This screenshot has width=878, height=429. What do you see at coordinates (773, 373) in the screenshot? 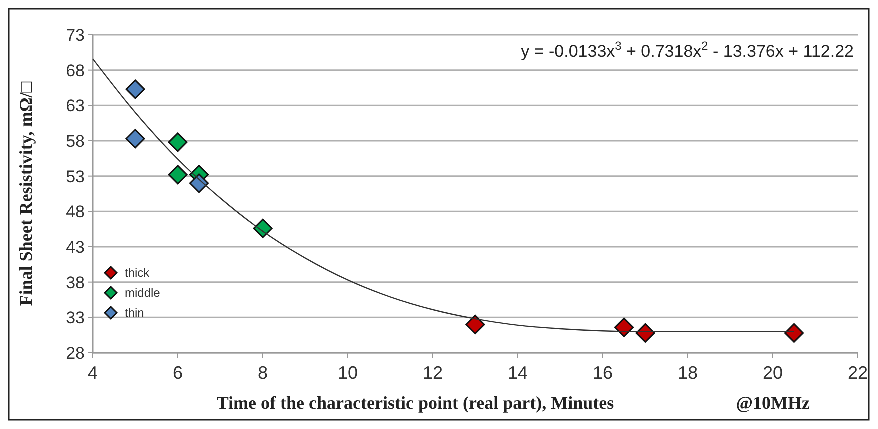
I see `x-tick-label: 20` at bounding box center [773, 373].